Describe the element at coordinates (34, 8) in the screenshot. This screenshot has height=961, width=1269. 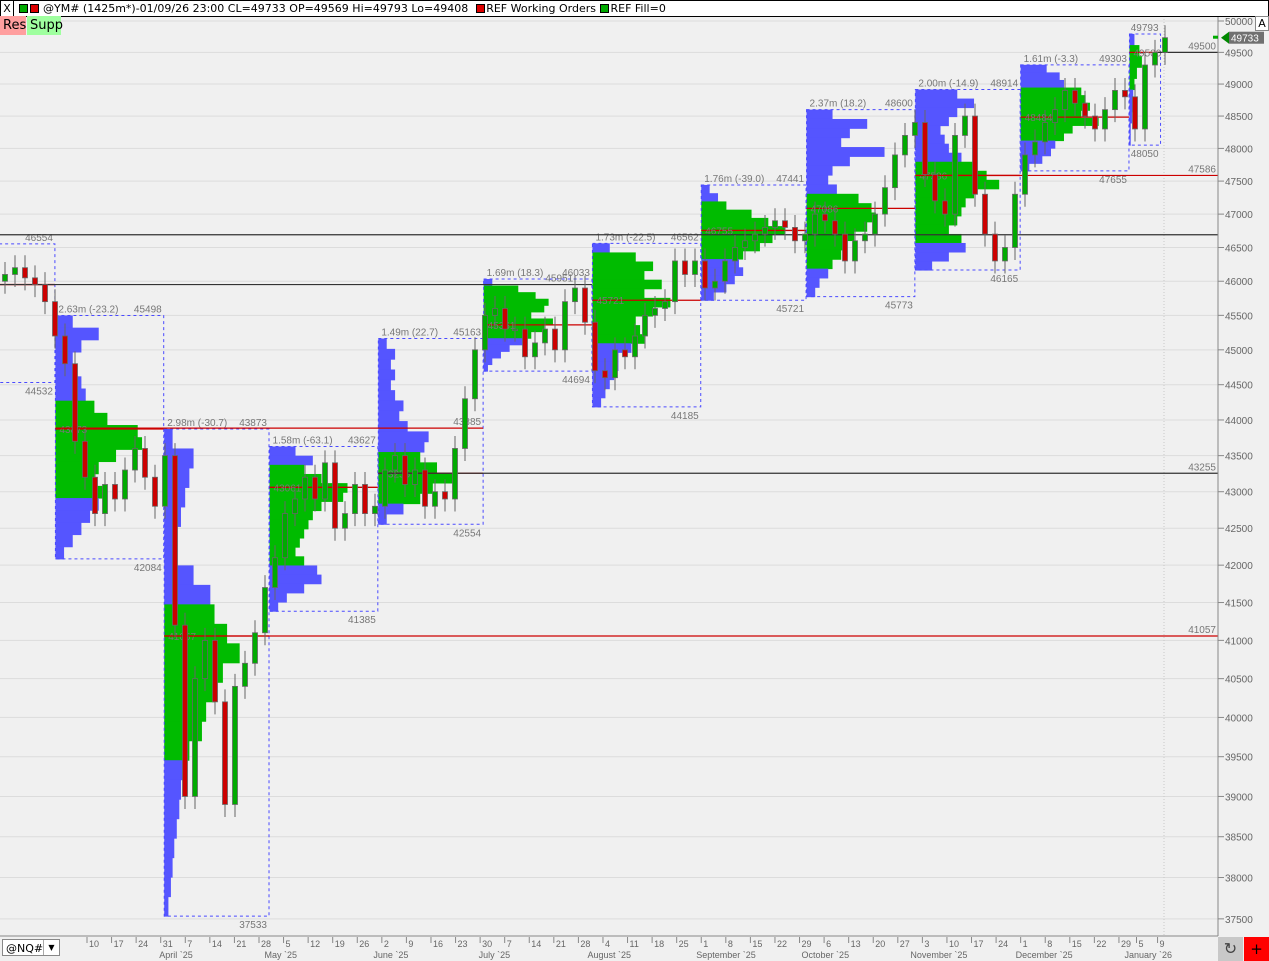
I see `red-square-icon` at that location.